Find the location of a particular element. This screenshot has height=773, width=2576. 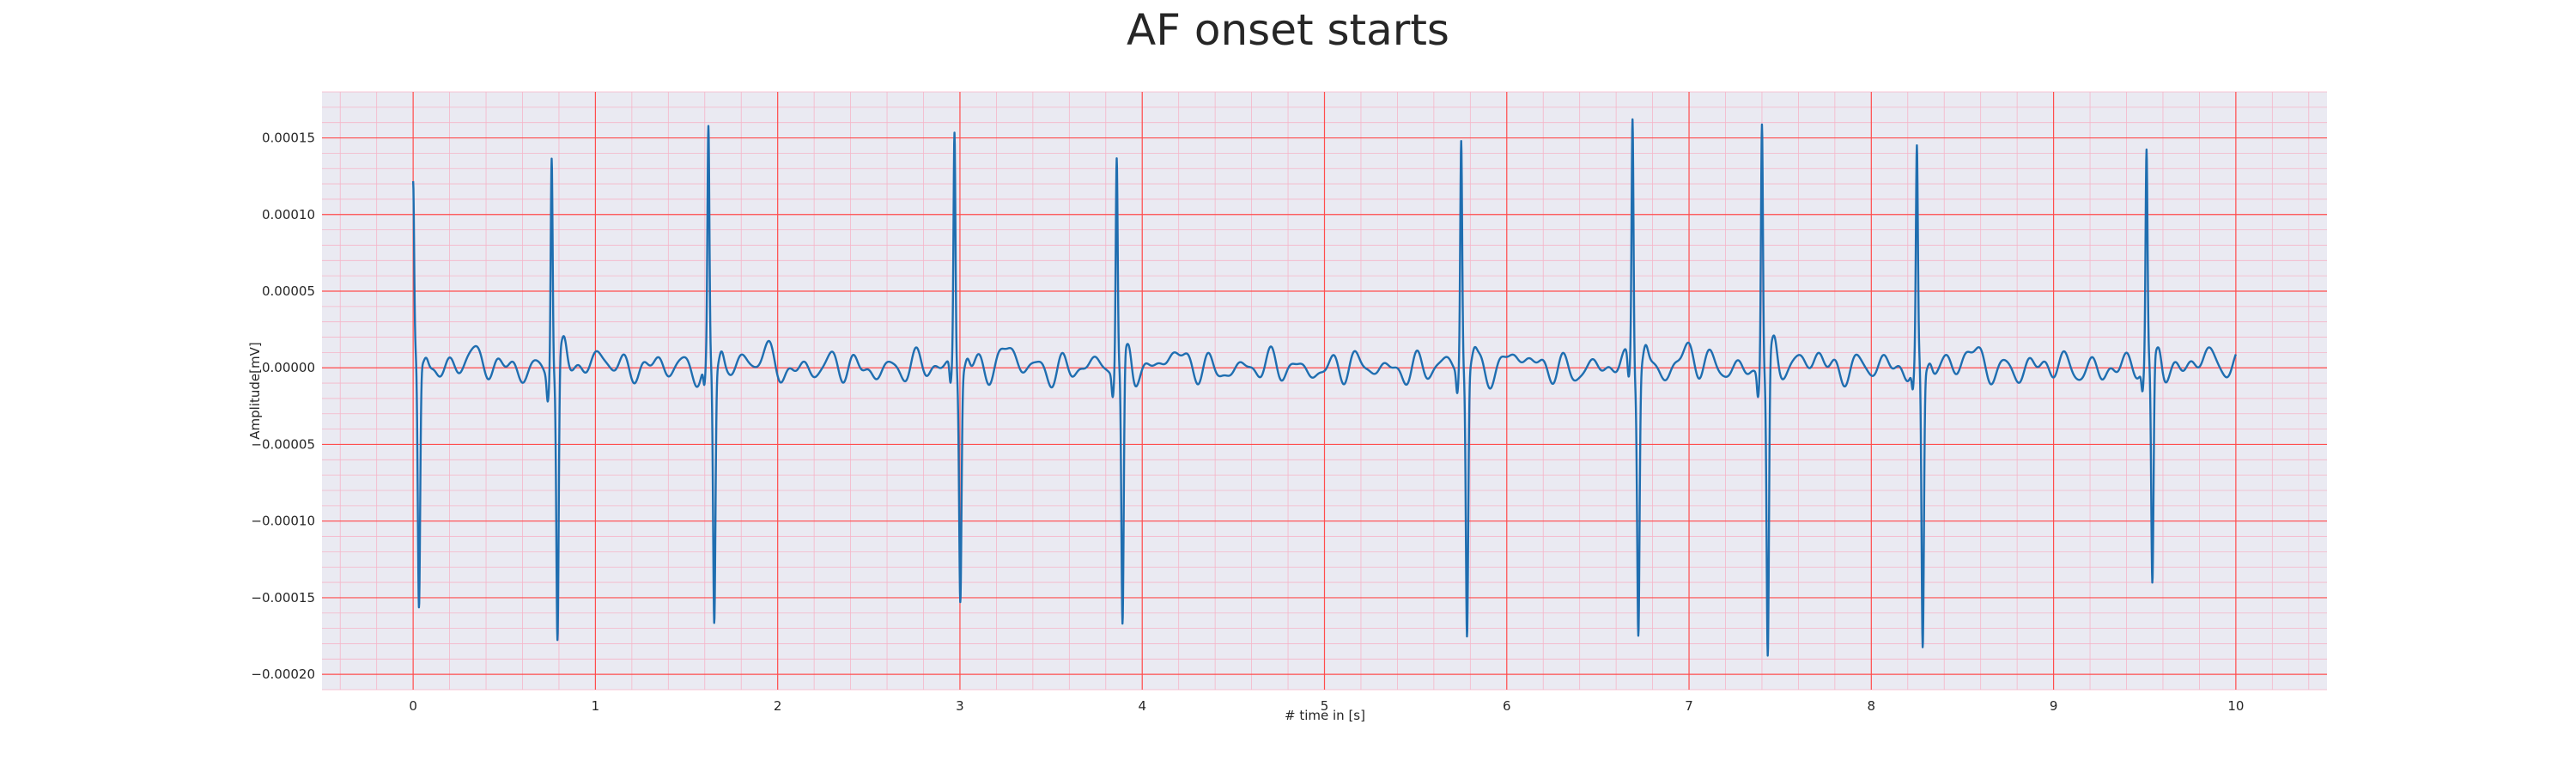

x-tick-label: 6 is located at coordinates (1507, 706).